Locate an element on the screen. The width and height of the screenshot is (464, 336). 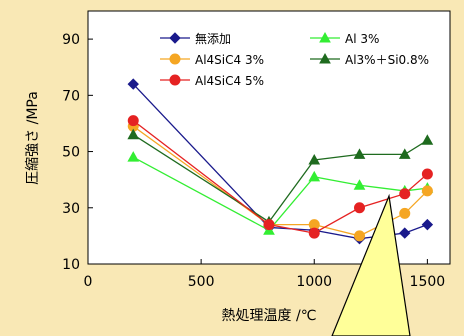
legend-item: Al3%＋Si0.8% is located at coordinates (369, 59).